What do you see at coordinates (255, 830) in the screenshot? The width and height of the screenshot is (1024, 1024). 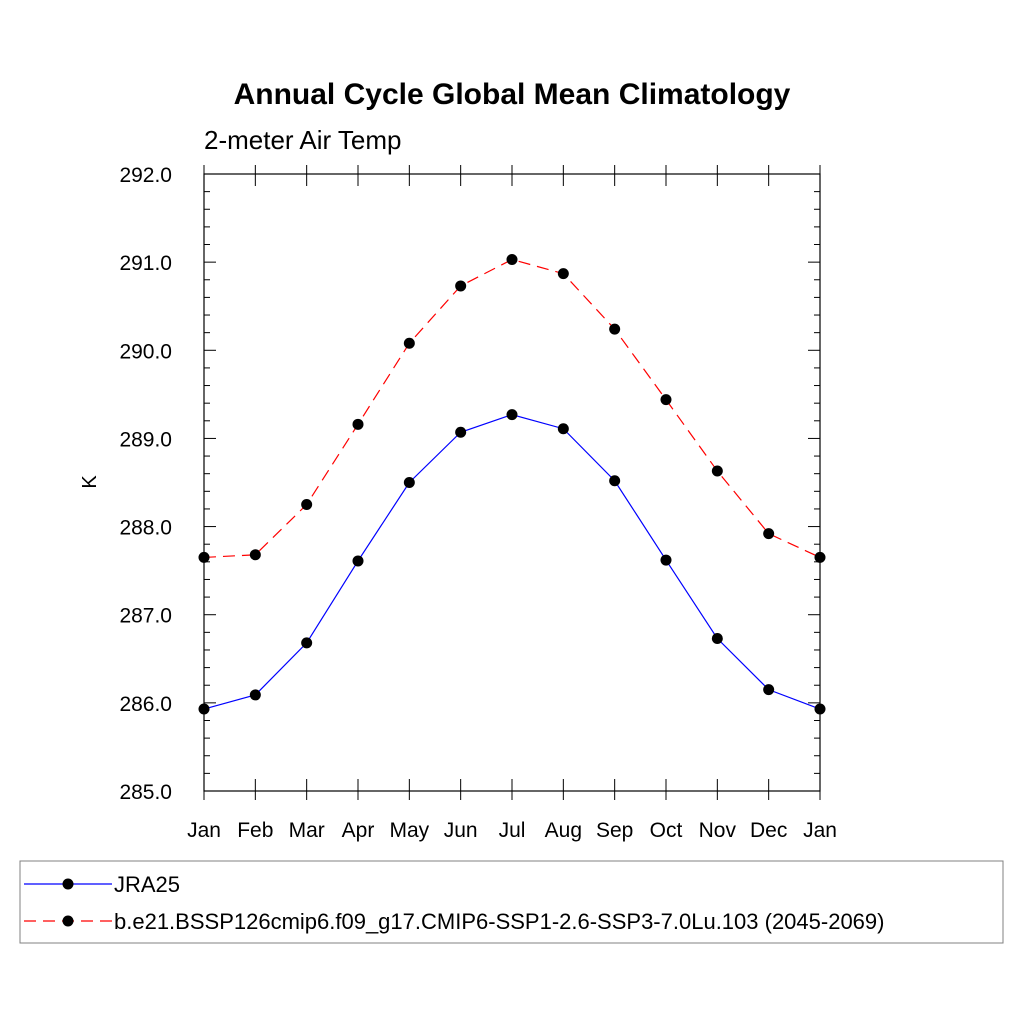 I see `x-tick-label: Feb` at bounding box center [255, 830].